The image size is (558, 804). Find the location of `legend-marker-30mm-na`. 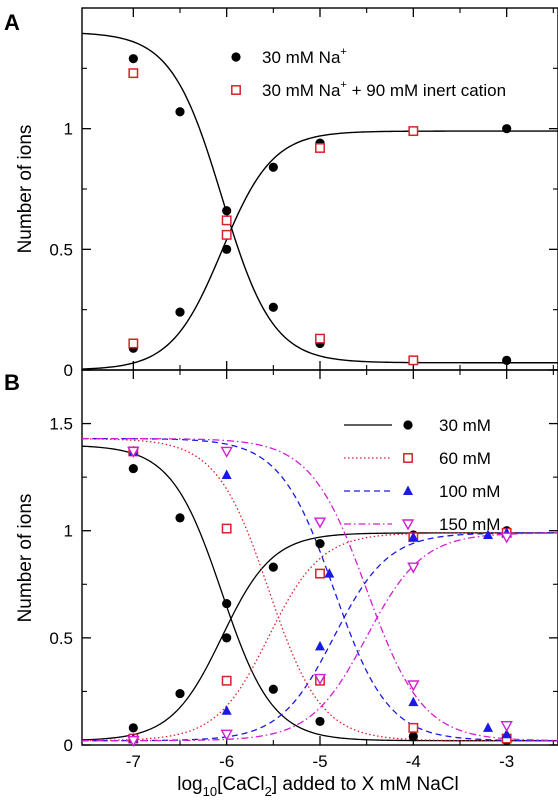

legend-marker-30mm-na is located at coordinates (236, 57).